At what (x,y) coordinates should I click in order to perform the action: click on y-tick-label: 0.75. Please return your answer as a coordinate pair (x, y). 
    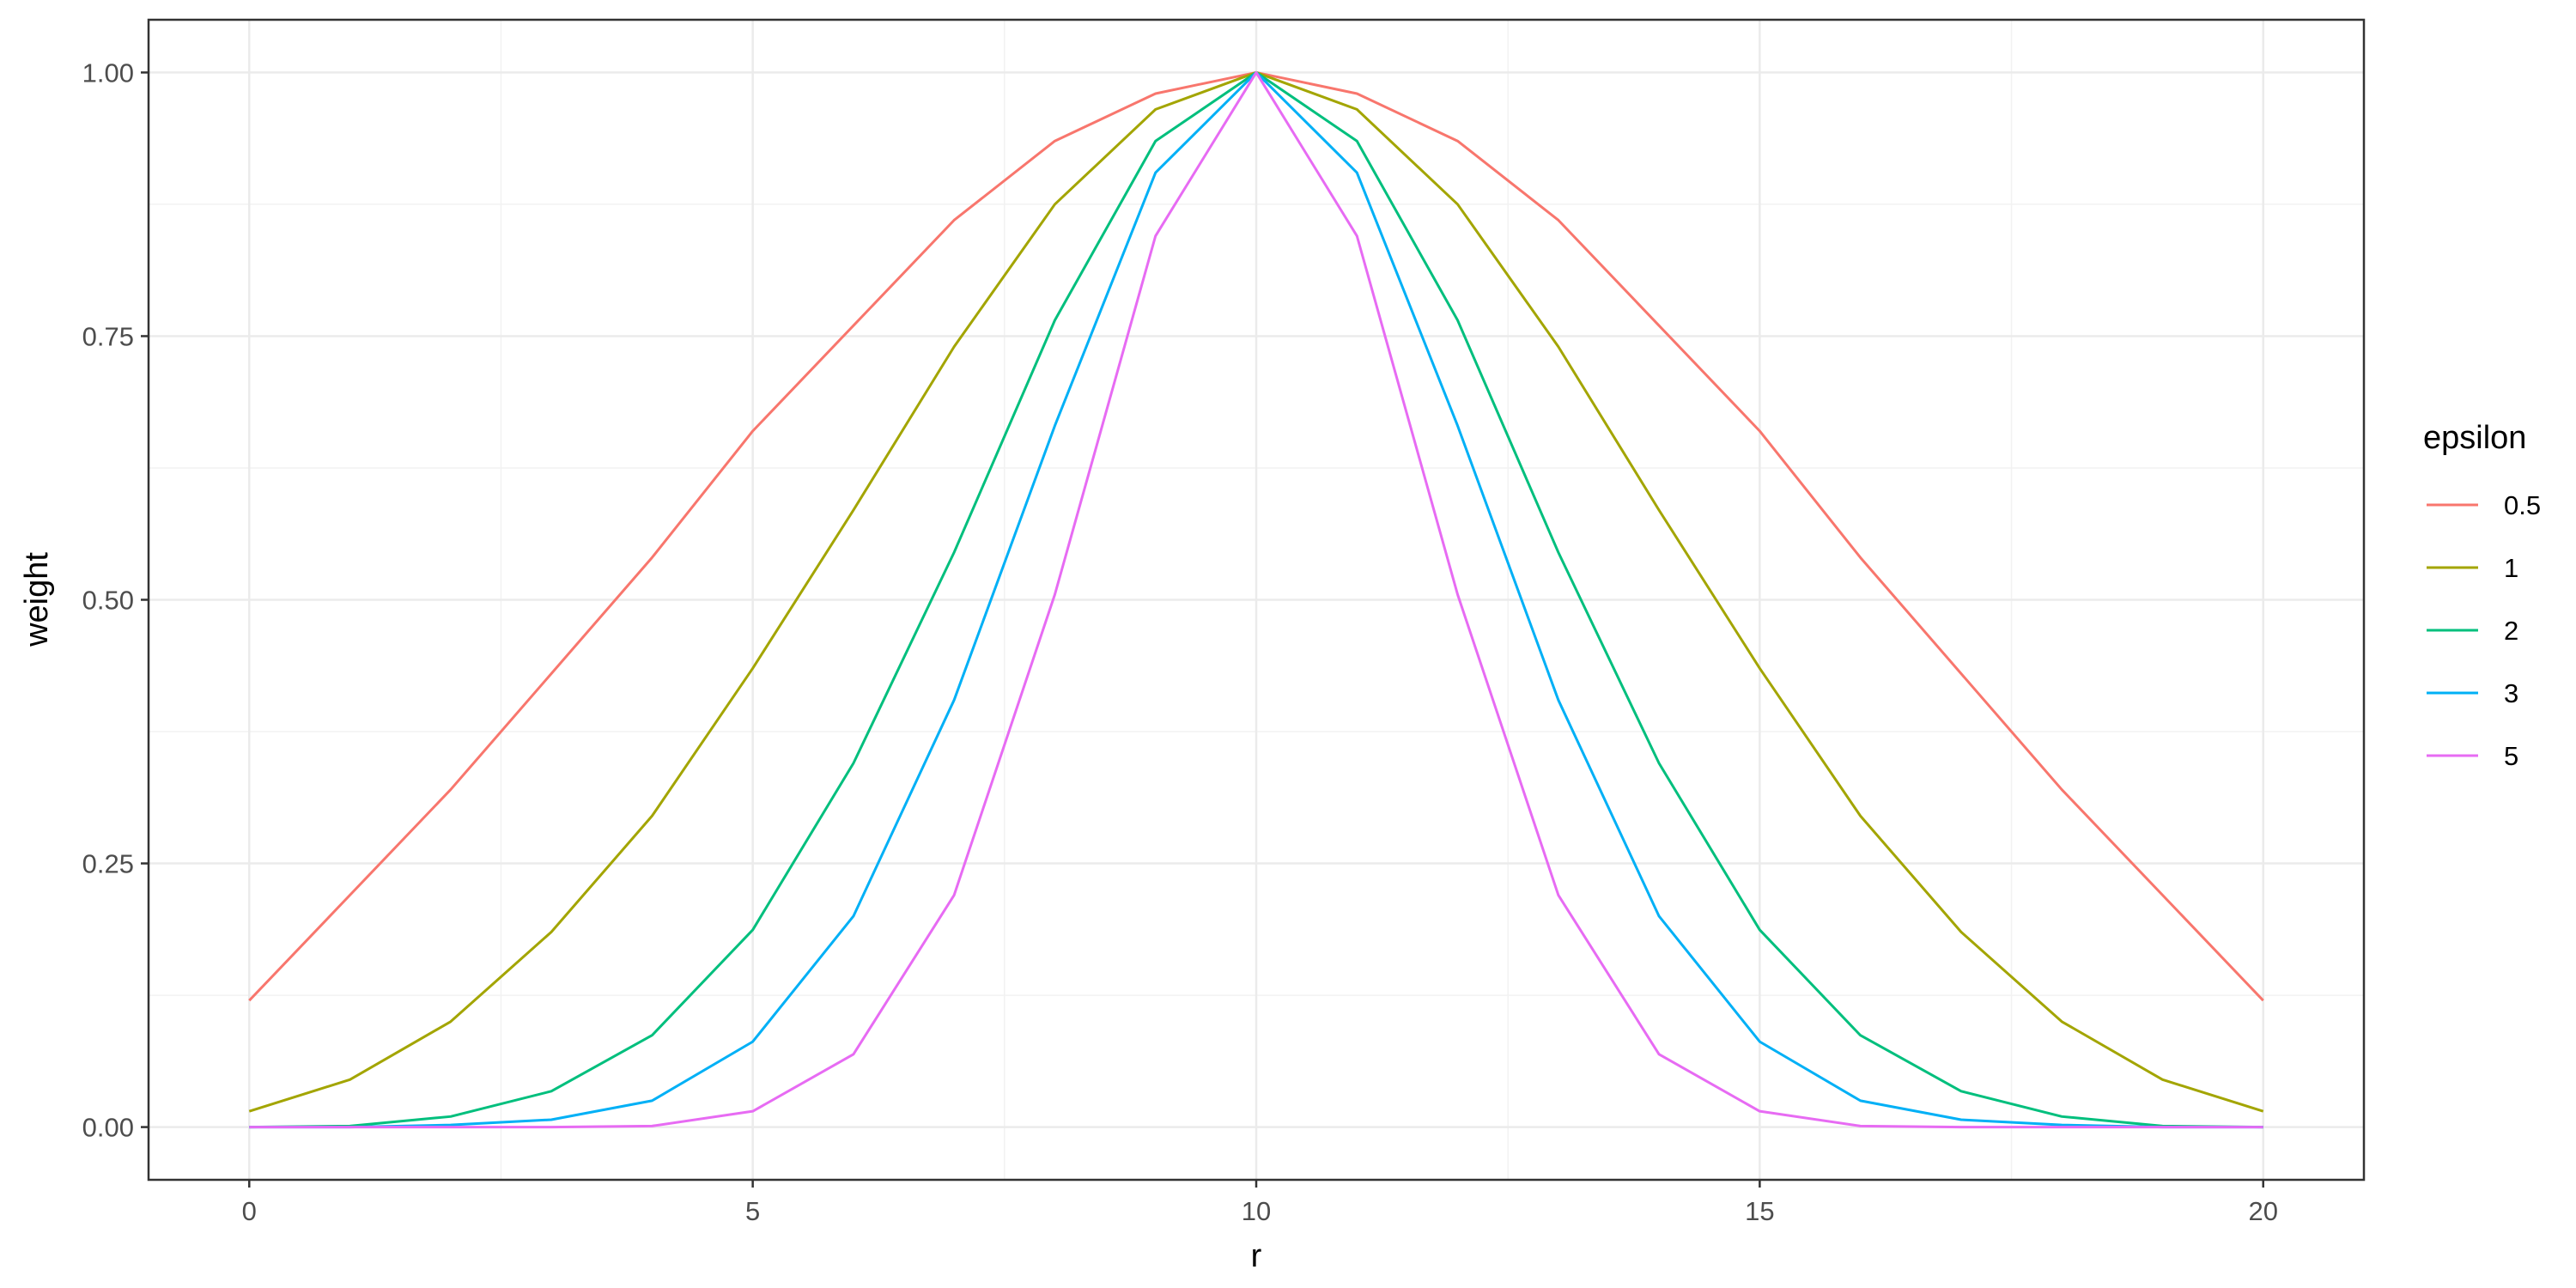
    Looking at the image, I should click on (108, 336).